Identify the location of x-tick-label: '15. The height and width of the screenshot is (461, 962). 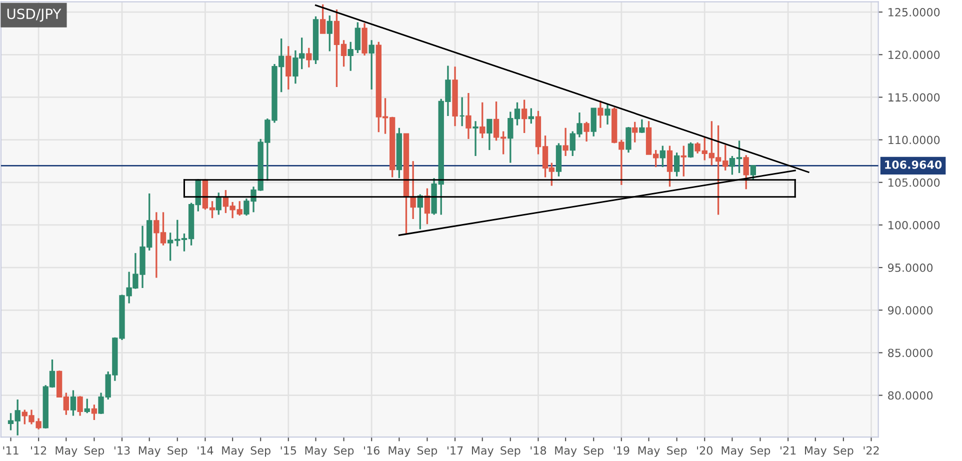
(288, 450).